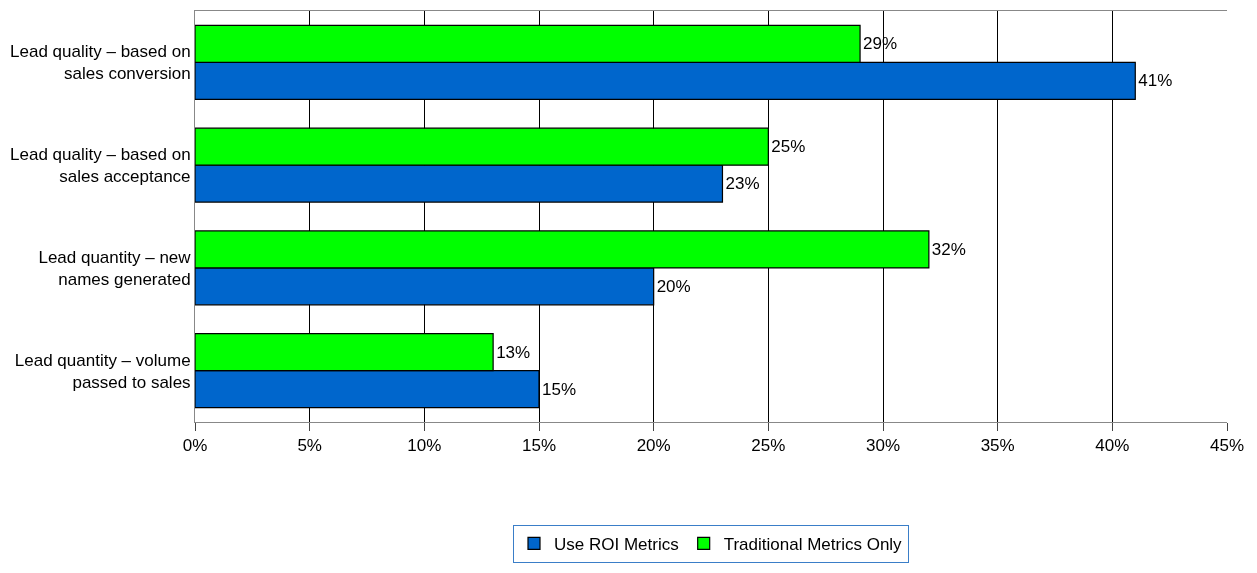 The width and height of the screenshot is (1257, 573). I want to click on legend-label: Use ROI Metrics, so click(616, 544).